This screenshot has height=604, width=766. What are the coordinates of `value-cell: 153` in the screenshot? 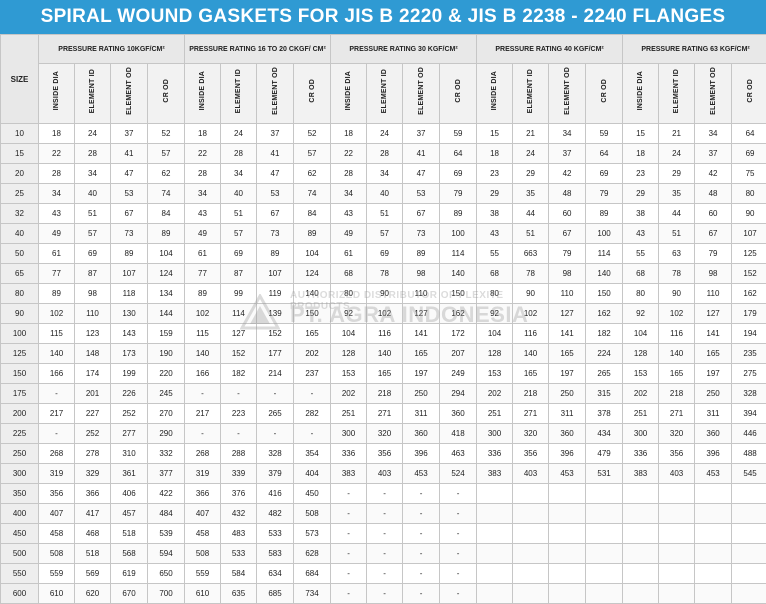 It's located at (349, 374).